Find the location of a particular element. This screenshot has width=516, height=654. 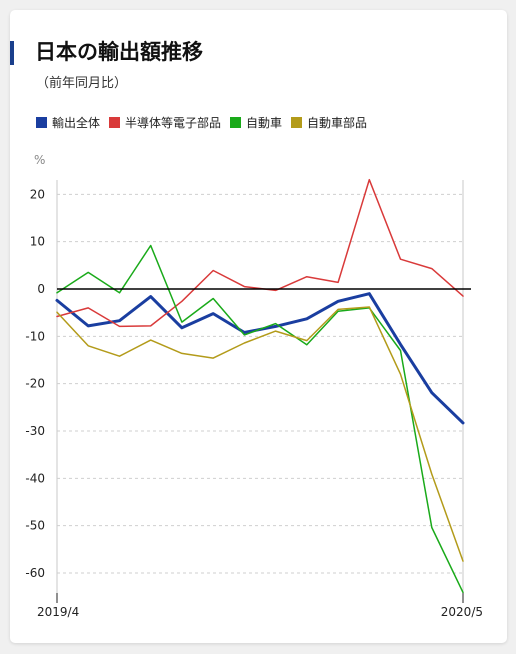

legend-item-semiconductors: 半導体等電子部品 is located at coordinates (165, 122).